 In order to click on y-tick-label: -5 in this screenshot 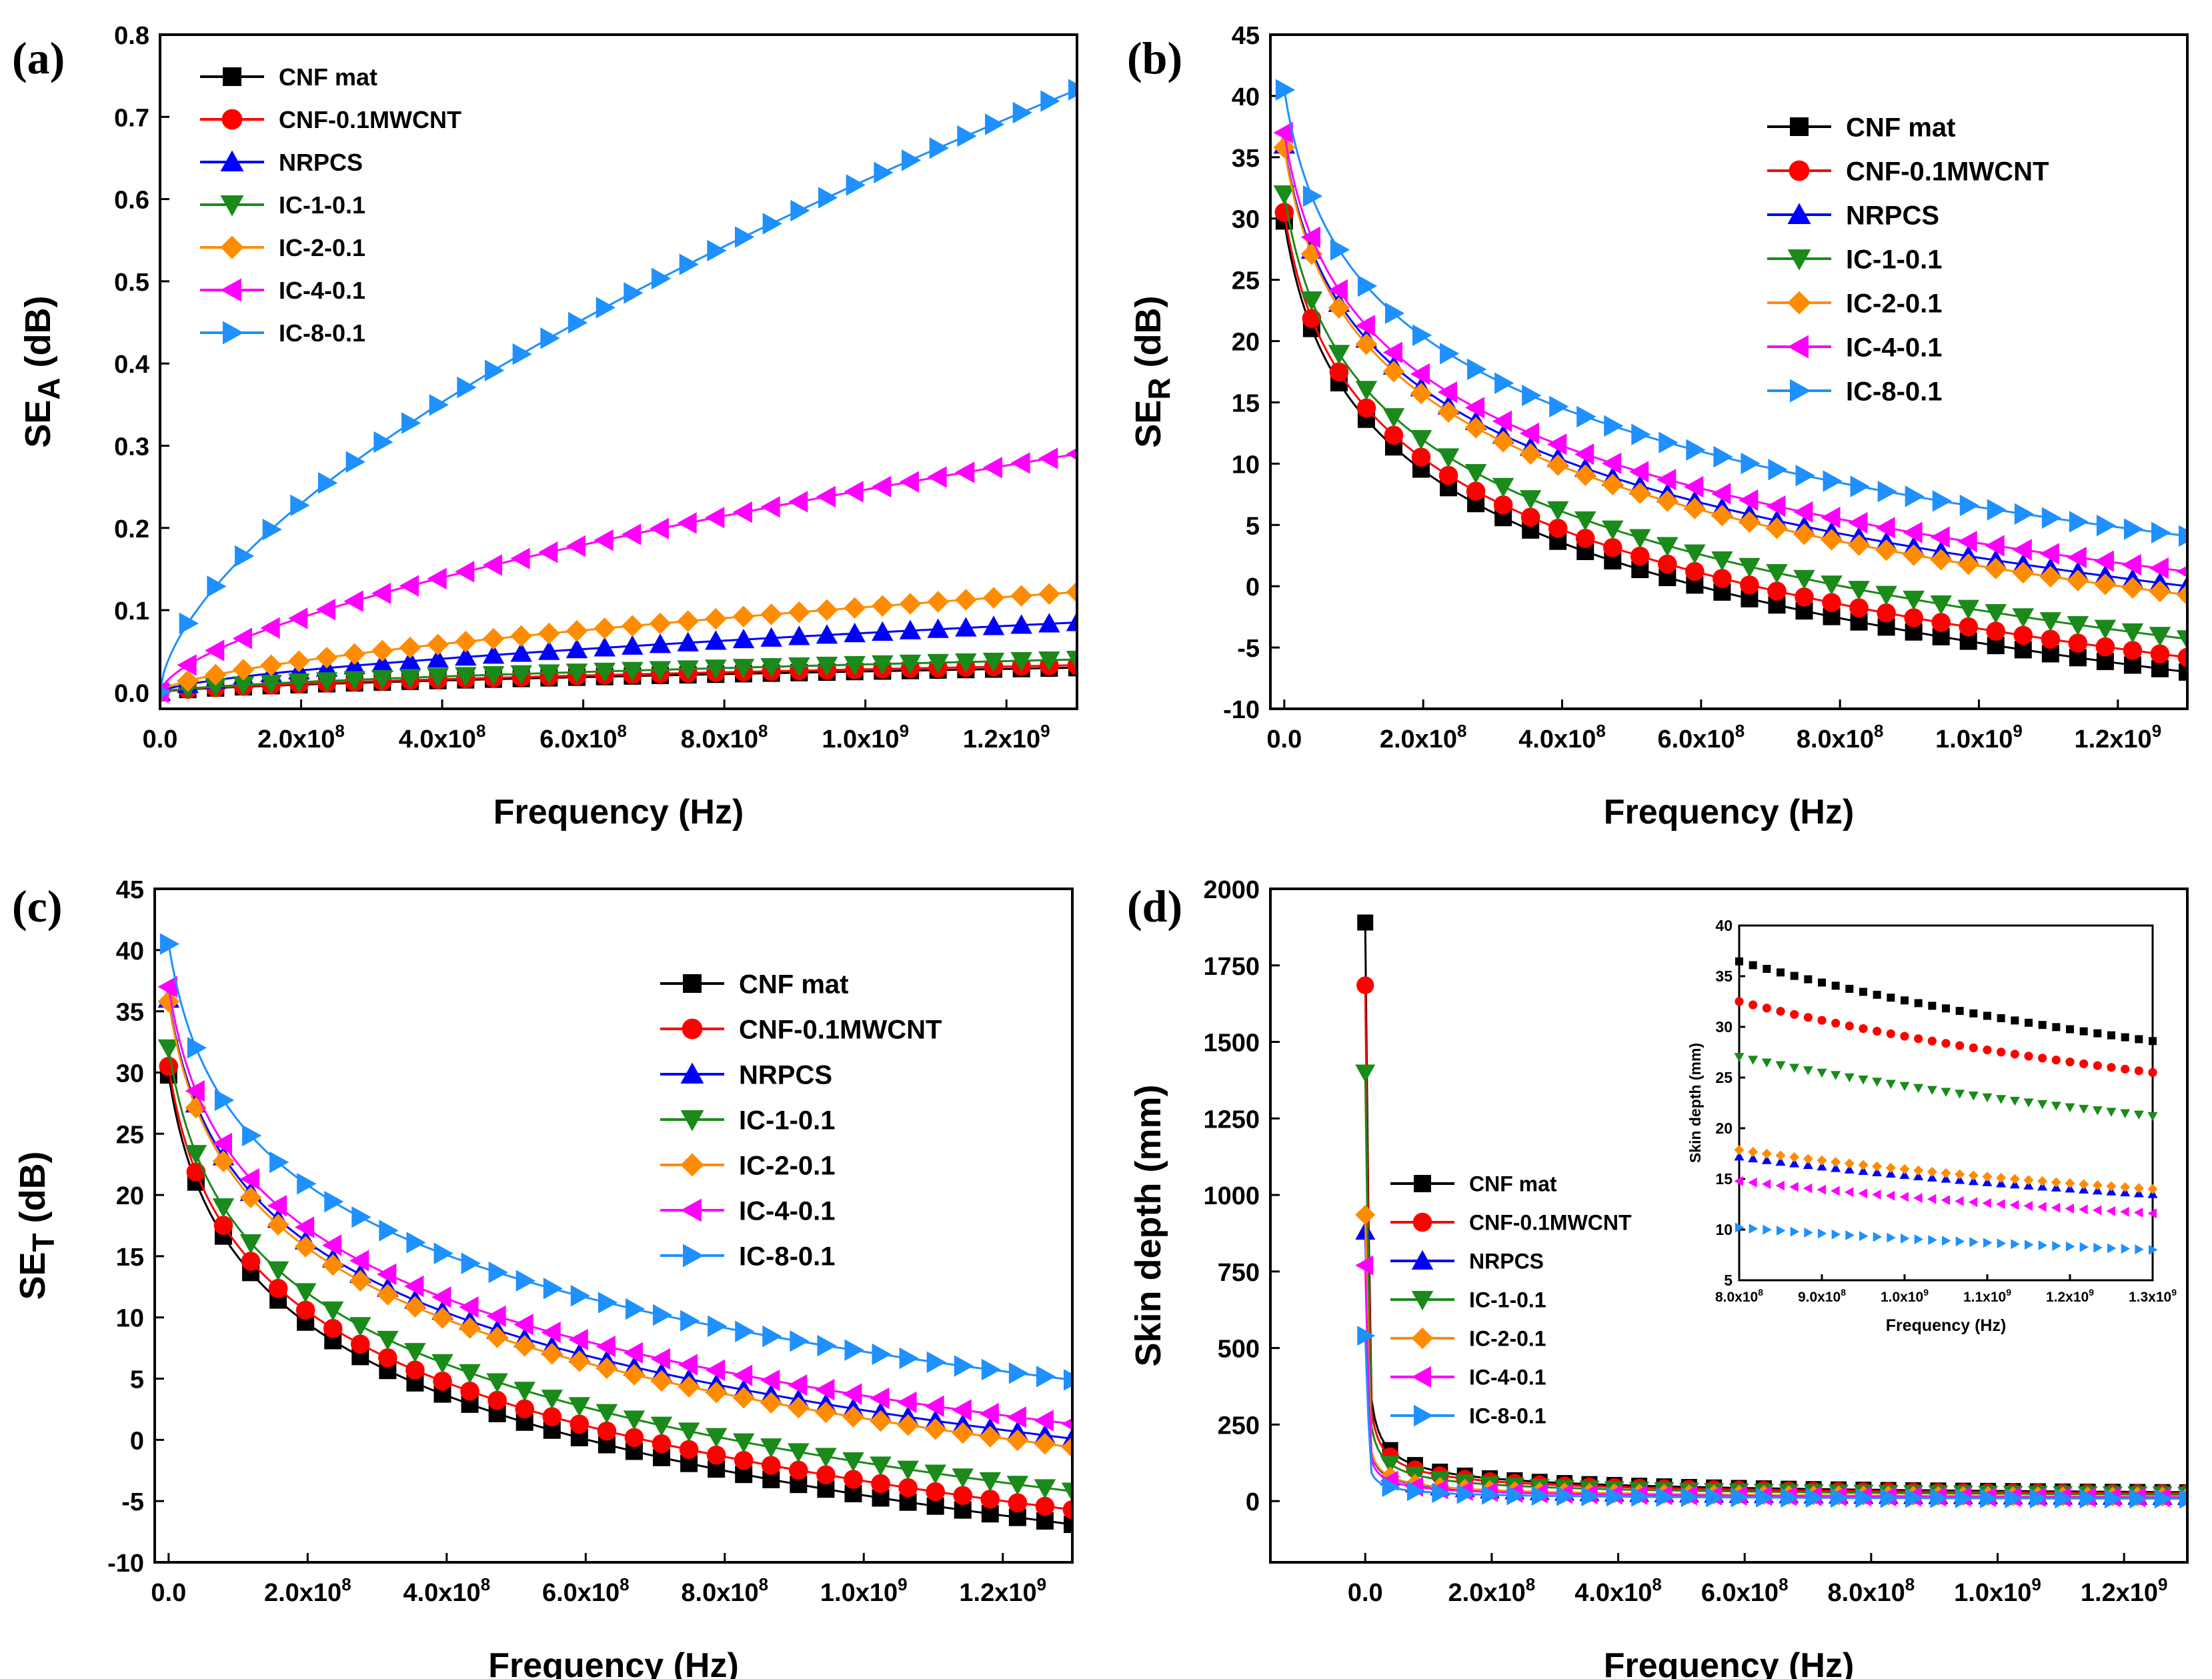, I will do `click(132, 1502)`.